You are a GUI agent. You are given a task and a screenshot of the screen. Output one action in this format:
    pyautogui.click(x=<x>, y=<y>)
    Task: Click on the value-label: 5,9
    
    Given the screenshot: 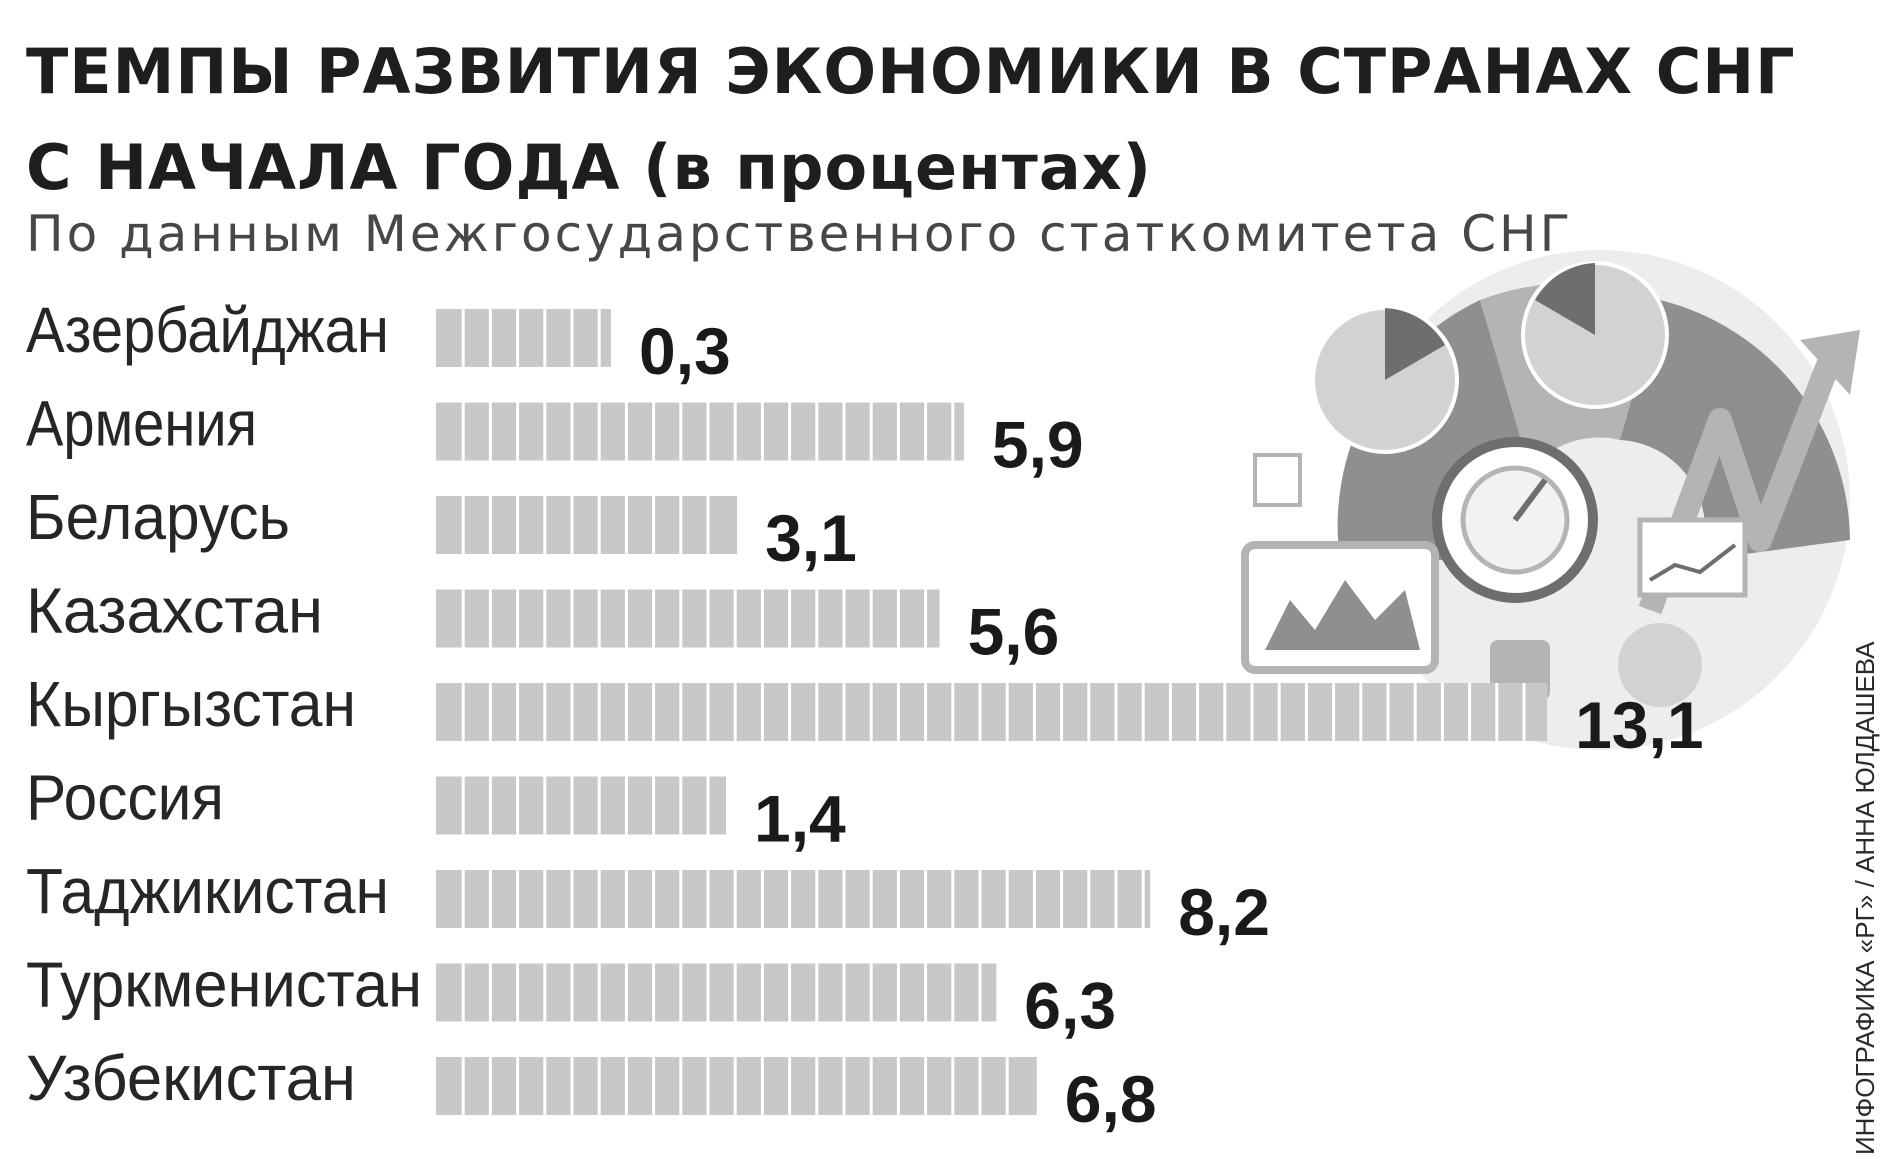 What is the action you would take?
    pyautogui.click(x=1038, y=445)
    